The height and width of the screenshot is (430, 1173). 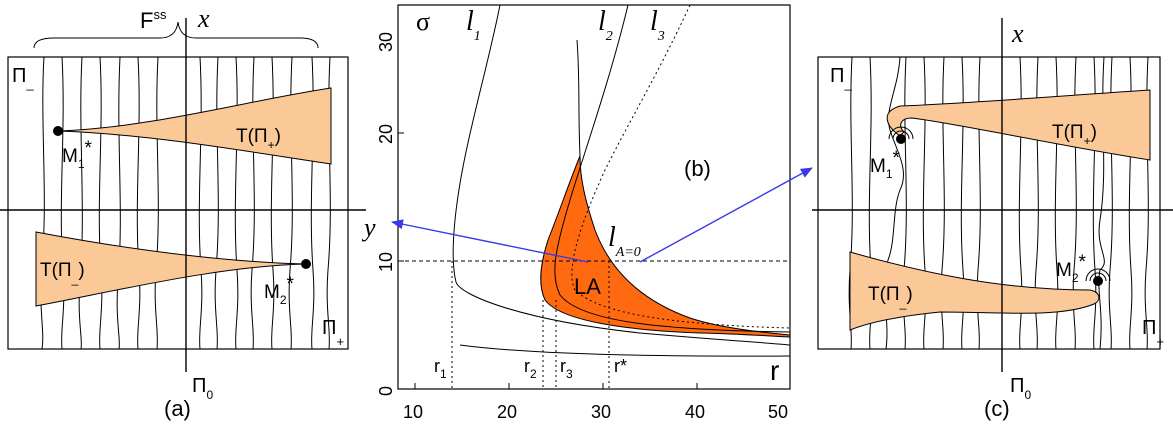 I want to click on r2-label: r2, so click(x=530, y=368).